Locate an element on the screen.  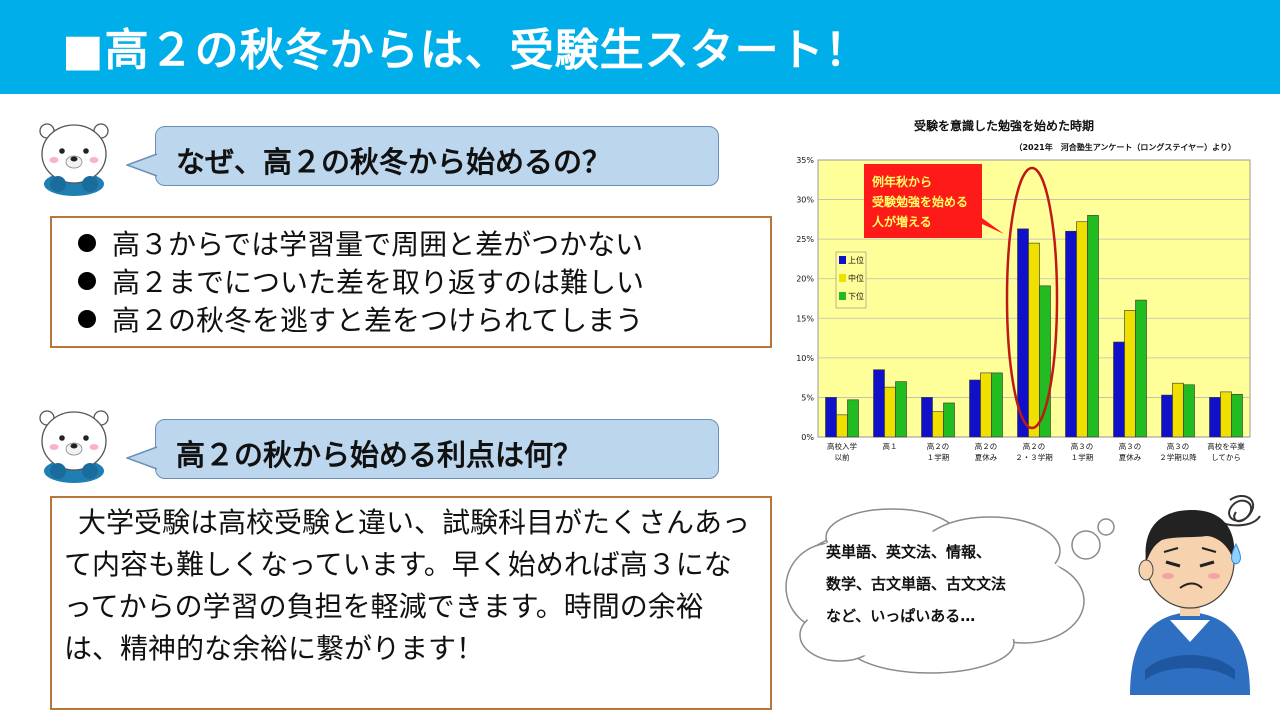
reason-text: 高２の秋冬を逃すと差をつけられてしまう is located at coordinates (378, 320).